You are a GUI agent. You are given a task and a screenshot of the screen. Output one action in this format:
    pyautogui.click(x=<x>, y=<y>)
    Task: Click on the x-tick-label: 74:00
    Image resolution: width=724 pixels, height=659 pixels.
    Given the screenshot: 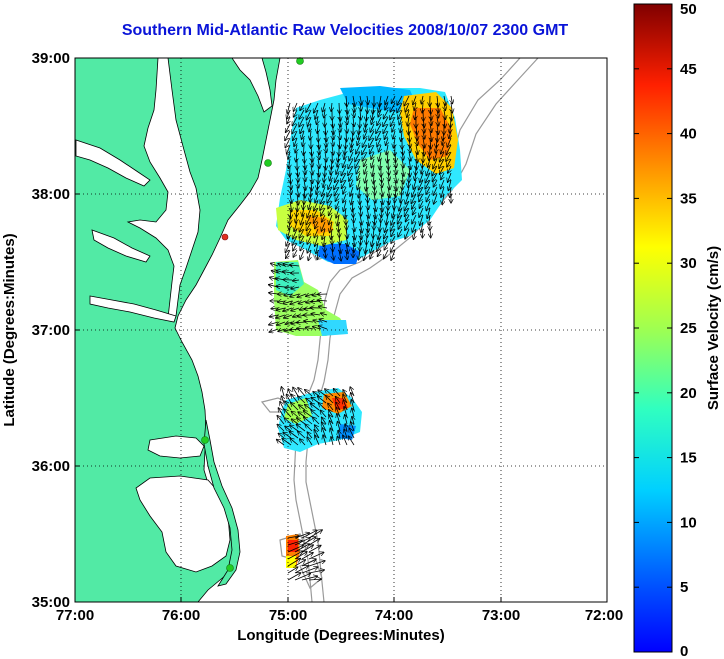 What is the action you would take?
    pyautogui.click(x=394, y=615)
    